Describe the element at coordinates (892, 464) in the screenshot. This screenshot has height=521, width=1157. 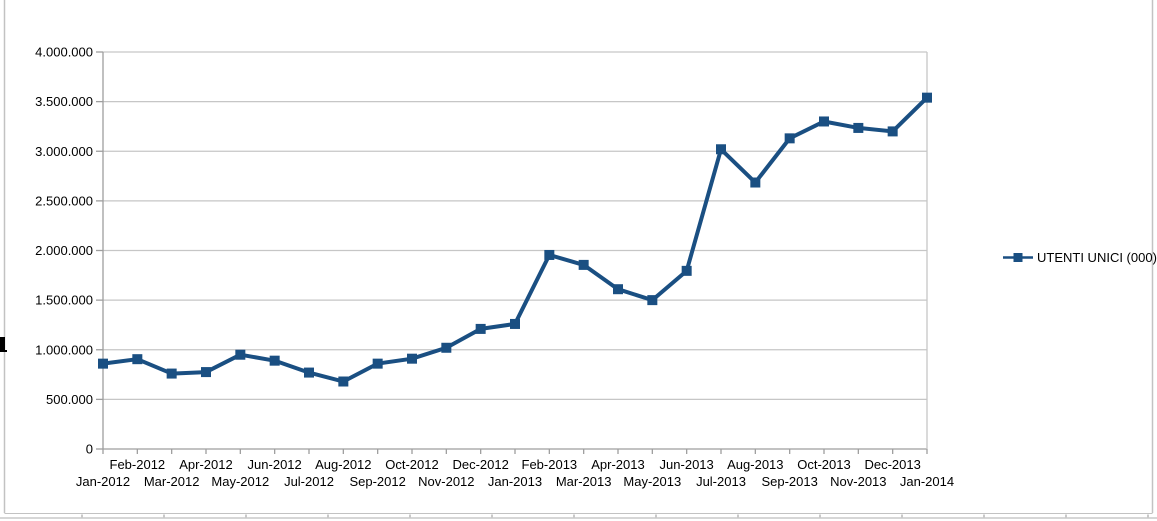
I see `x-axis-tick-label: Dec-2013` at that location.